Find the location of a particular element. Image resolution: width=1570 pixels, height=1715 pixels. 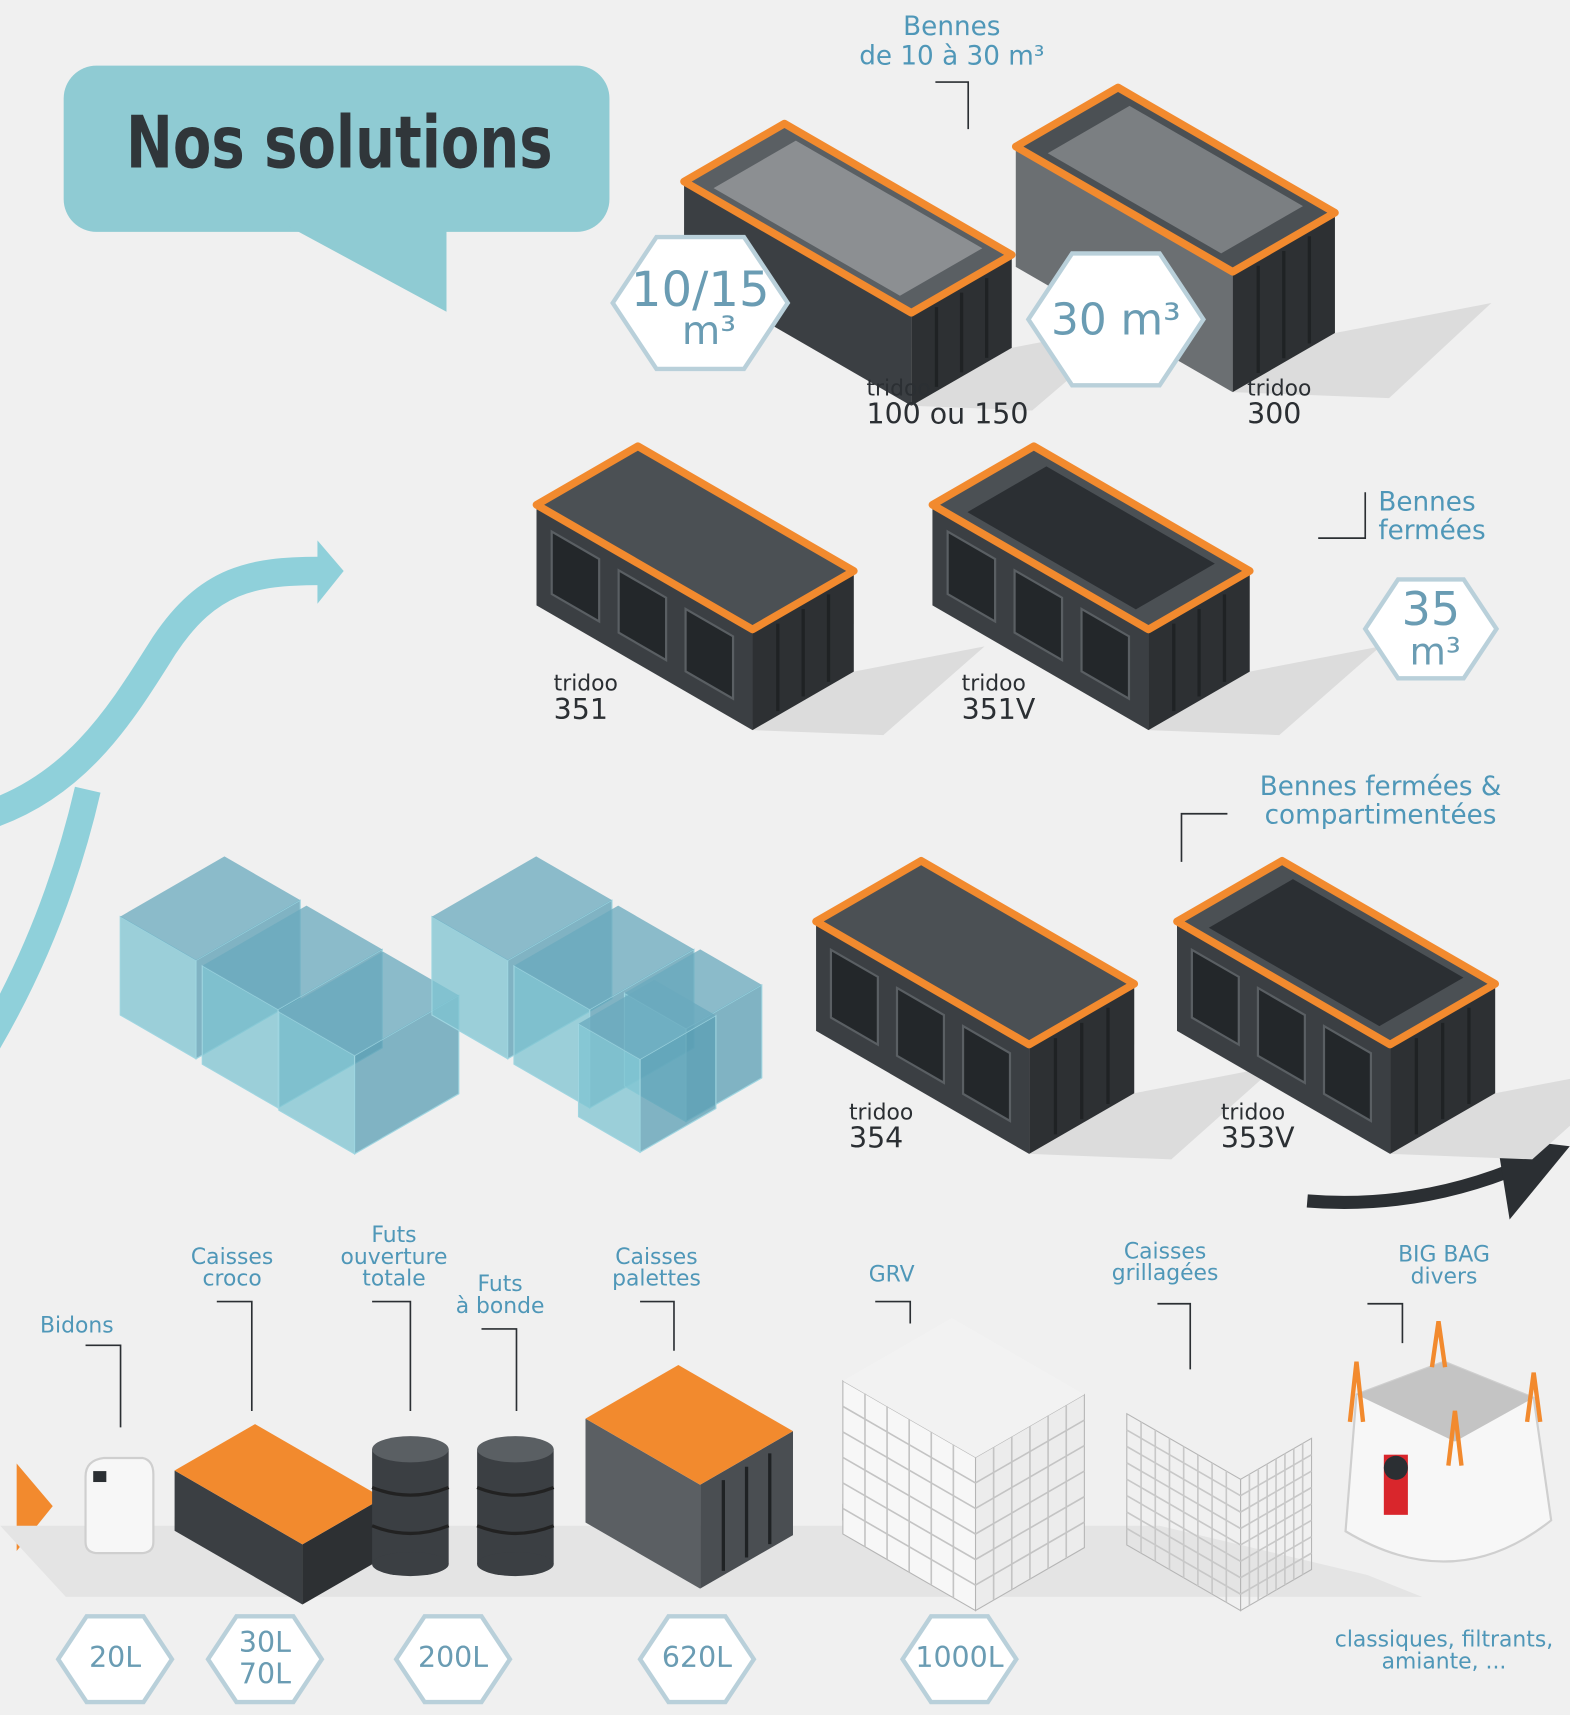

volume: 200L is located at coordinates (453, 1657).